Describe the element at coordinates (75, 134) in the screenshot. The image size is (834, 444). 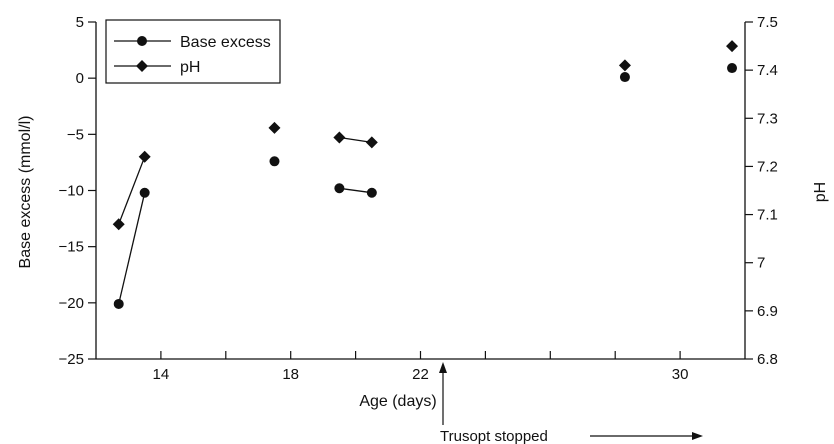
I see `y-left-tick-label: −5` at that location.